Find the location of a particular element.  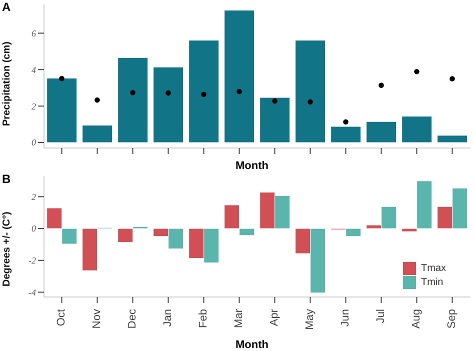

x-tick-label: Feb is located at coordinates (204, 318).